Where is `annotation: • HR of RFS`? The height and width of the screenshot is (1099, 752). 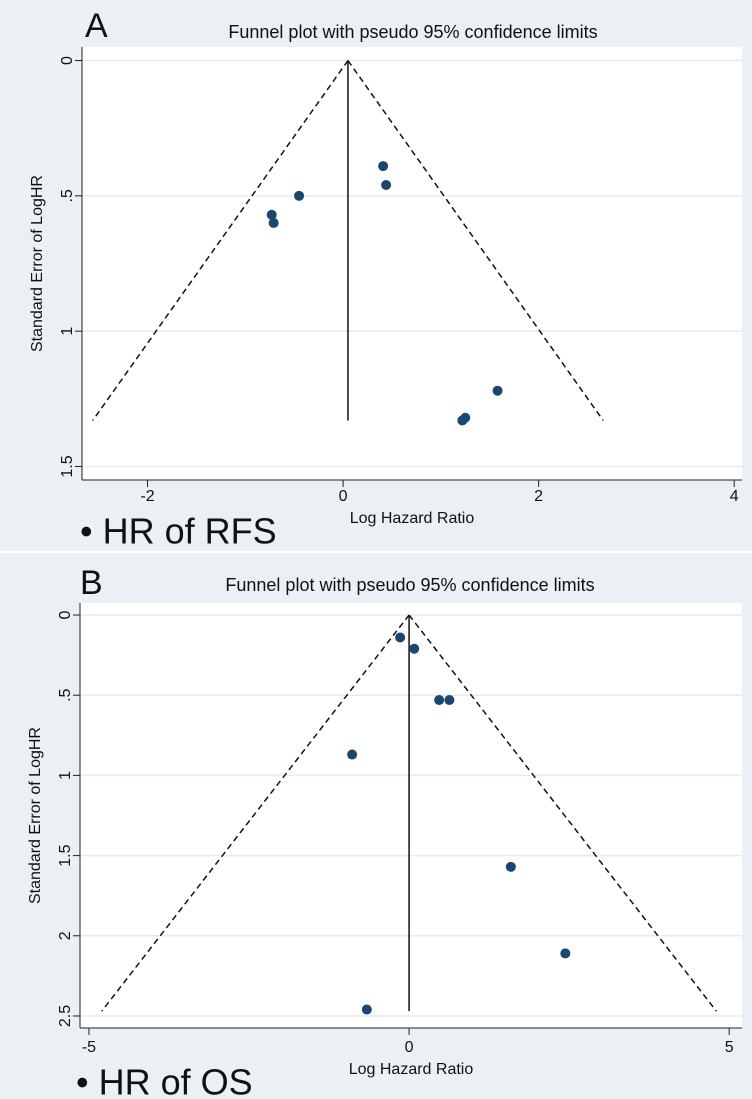
annotation: • HR of RFS is located at coordinates (178, 531).